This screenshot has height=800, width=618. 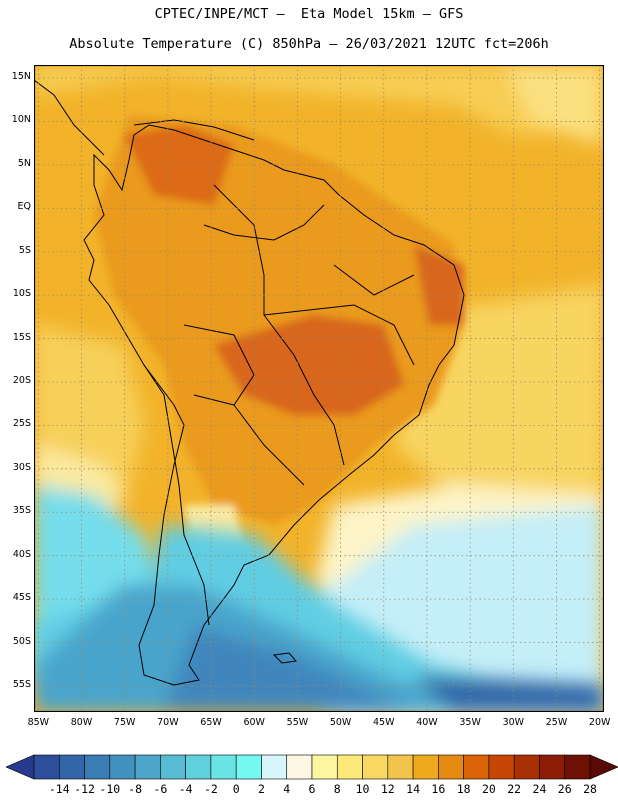 What do you see at coordinates (297, 722) in the screenshot?
I see `lon-label: 55W` at bounding box center [297, 722].